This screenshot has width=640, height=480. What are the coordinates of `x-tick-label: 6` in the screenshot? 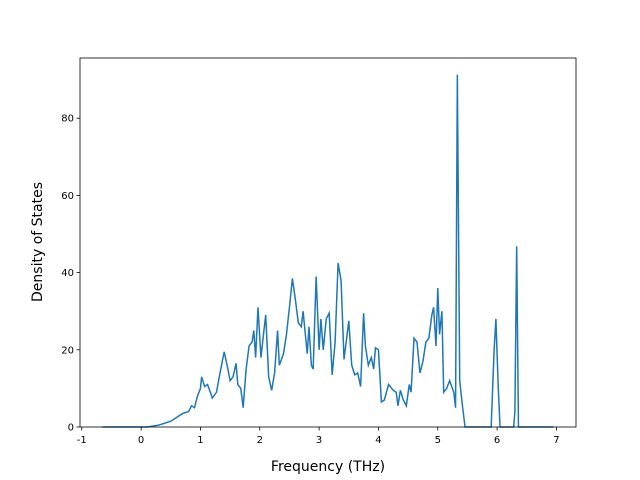 It's located at (497, 440).